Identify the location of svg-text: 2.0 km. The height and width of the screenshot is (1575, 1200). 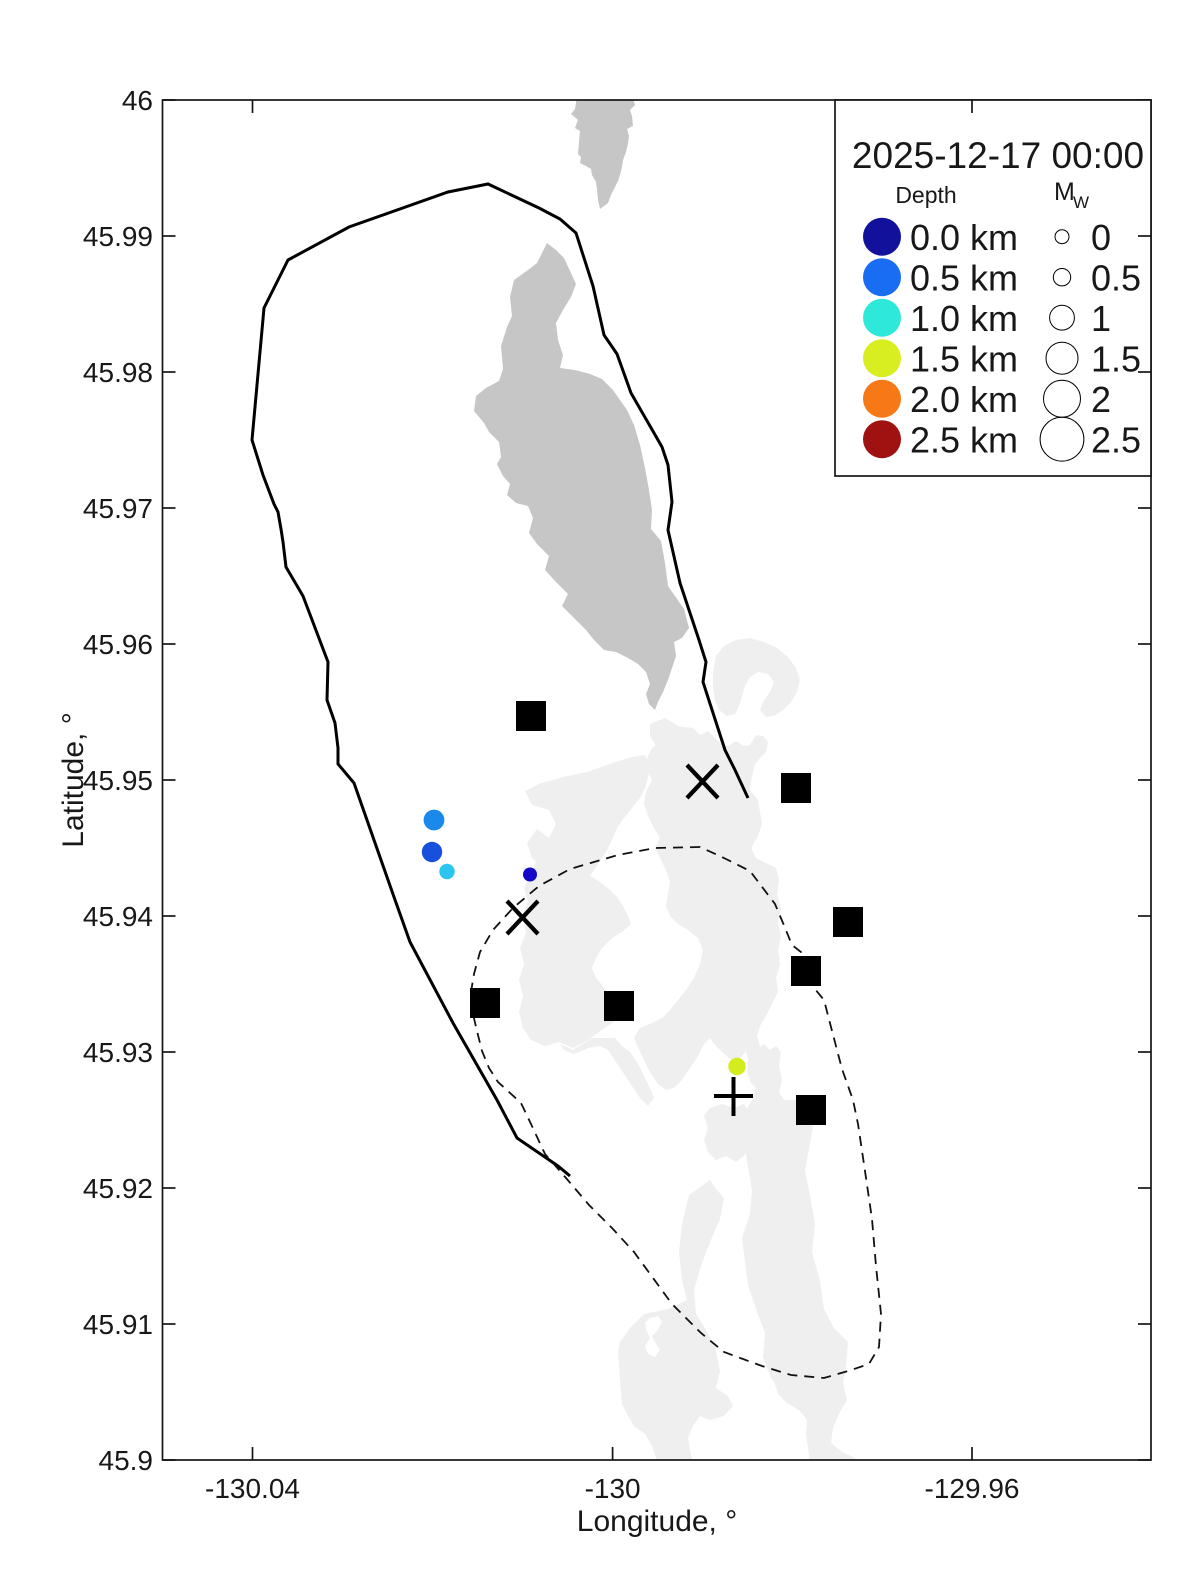
(964, 399).